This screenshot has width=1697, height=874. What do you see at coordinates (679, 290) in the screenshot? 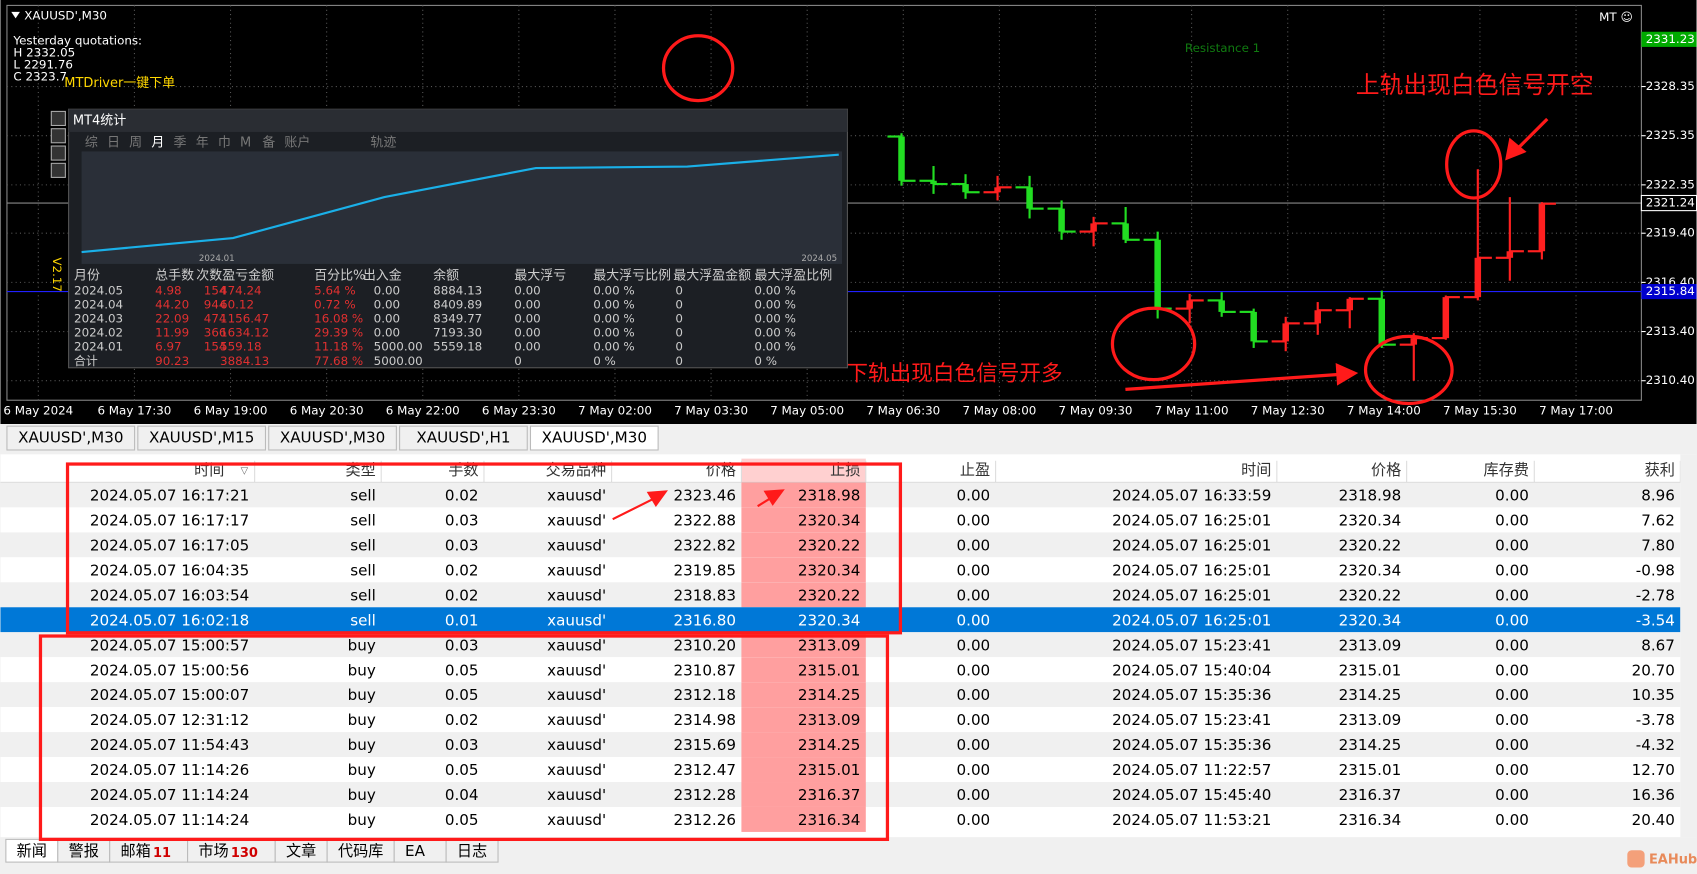
I see `panel-cell: 0` at bounding box center [679, 290].